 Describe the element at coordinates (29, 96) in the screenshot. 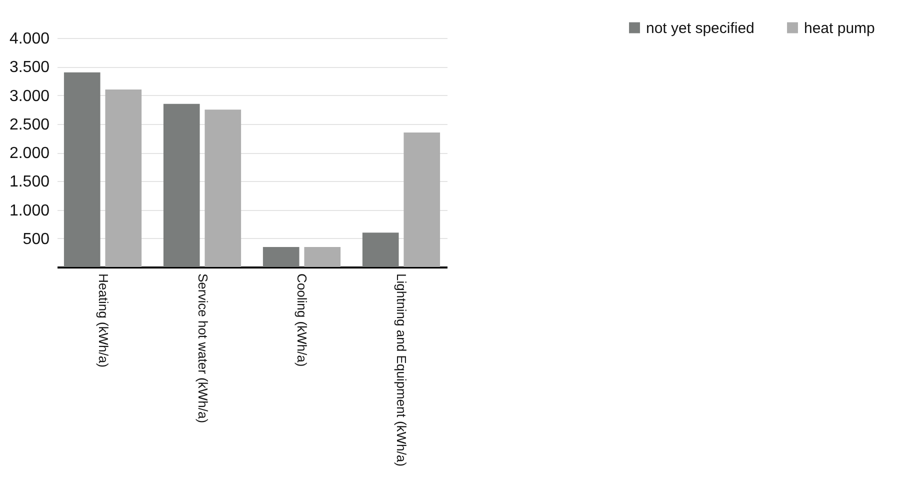

I see `y-tick-label: 3.000` at that location.